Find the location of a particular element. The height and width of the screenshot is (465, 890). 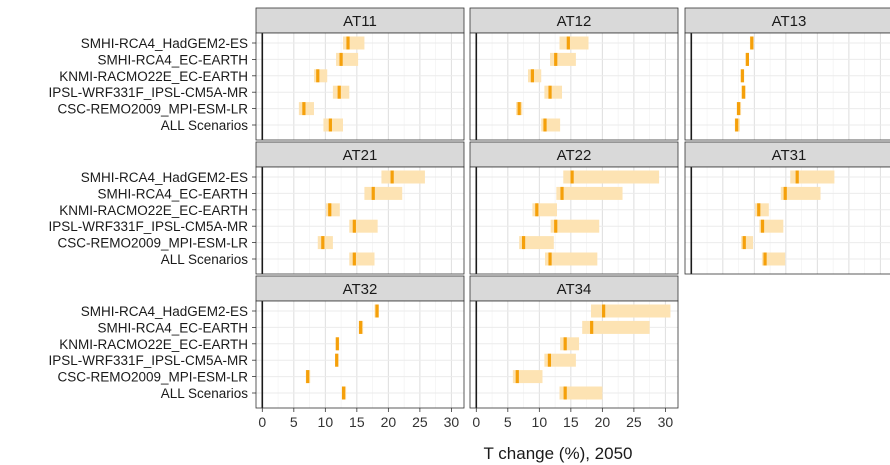

facet-at12: AT12 is located at coordinates (574, 74).